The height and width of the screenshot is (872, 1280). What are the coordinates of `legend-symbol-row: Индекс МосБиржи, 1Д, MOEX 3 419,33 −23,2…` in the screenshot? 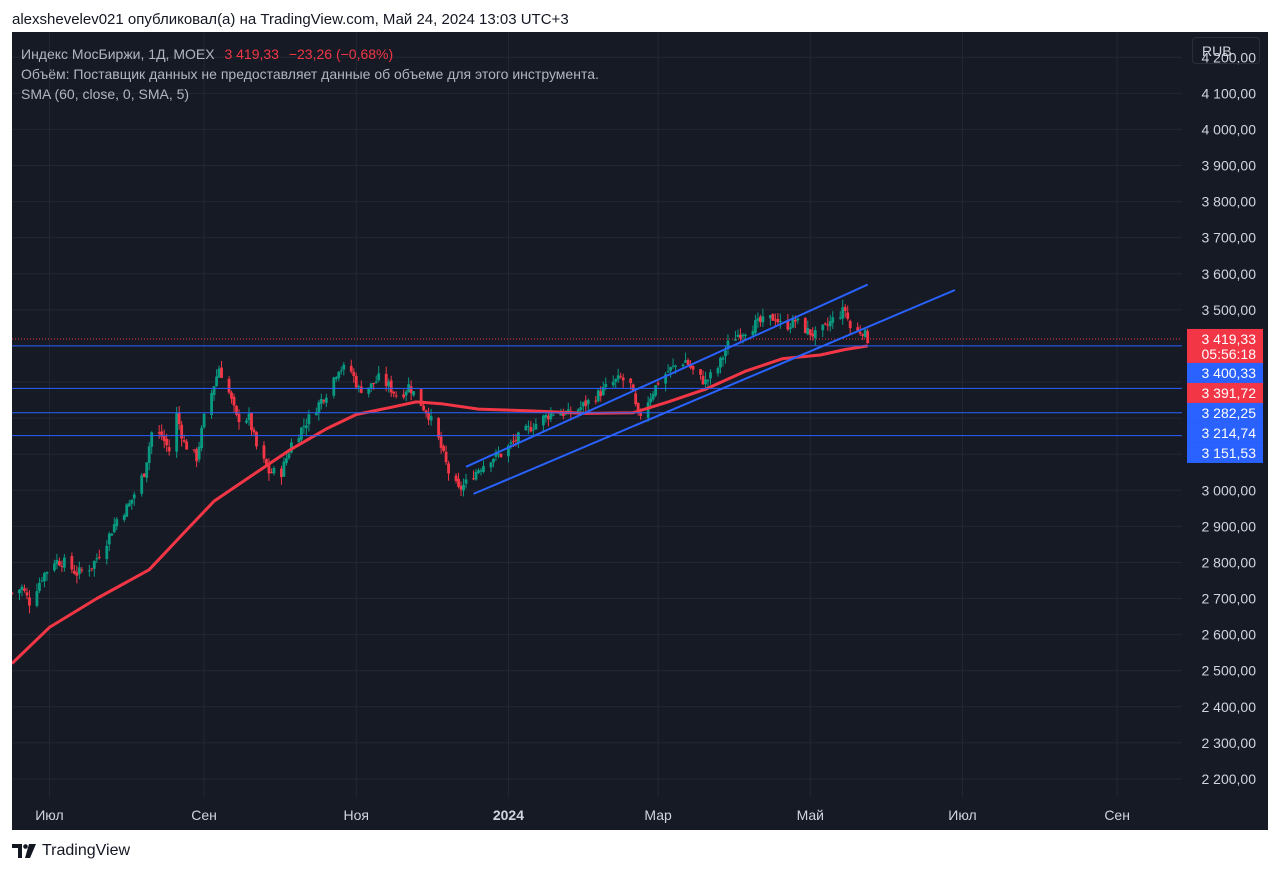 It's located at (310, 54).